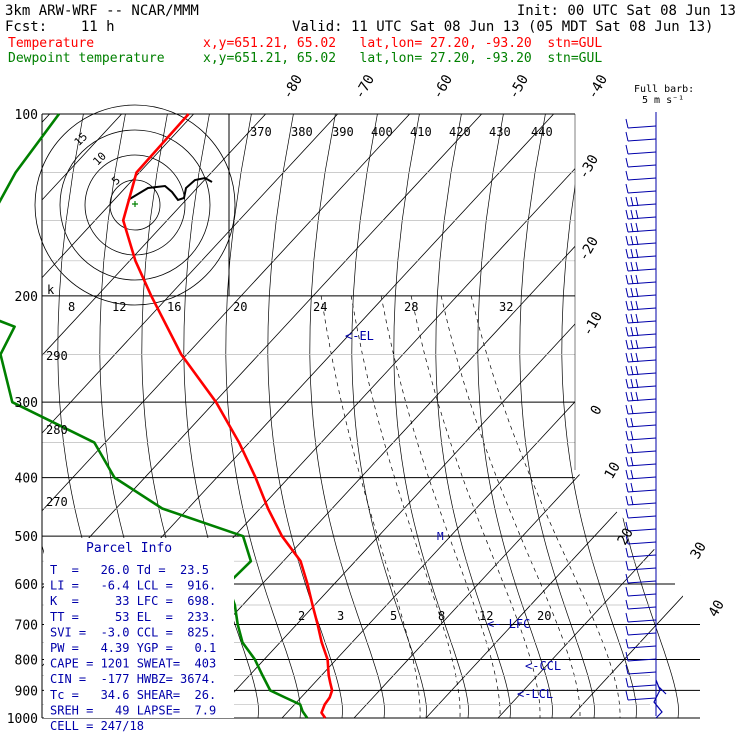 The width and height of the screenshot is (740, 740). Describe the element at coordinates (613, 470) in the screenshot. I see `right-temp-tick: 10` at that location.